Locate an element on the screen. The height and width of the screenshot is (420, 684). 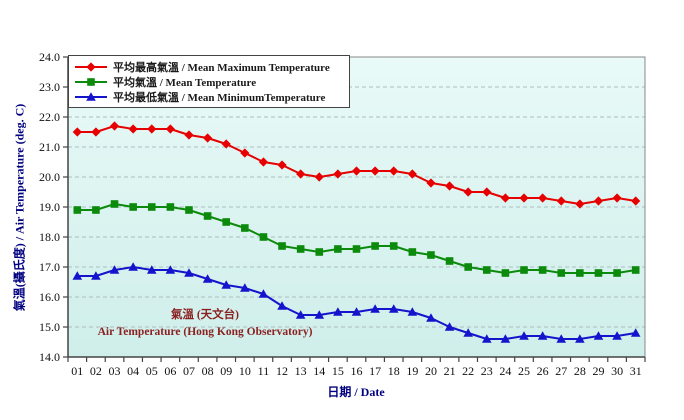
y-tick-label: 17.0 is located at coordinates (49, 267).